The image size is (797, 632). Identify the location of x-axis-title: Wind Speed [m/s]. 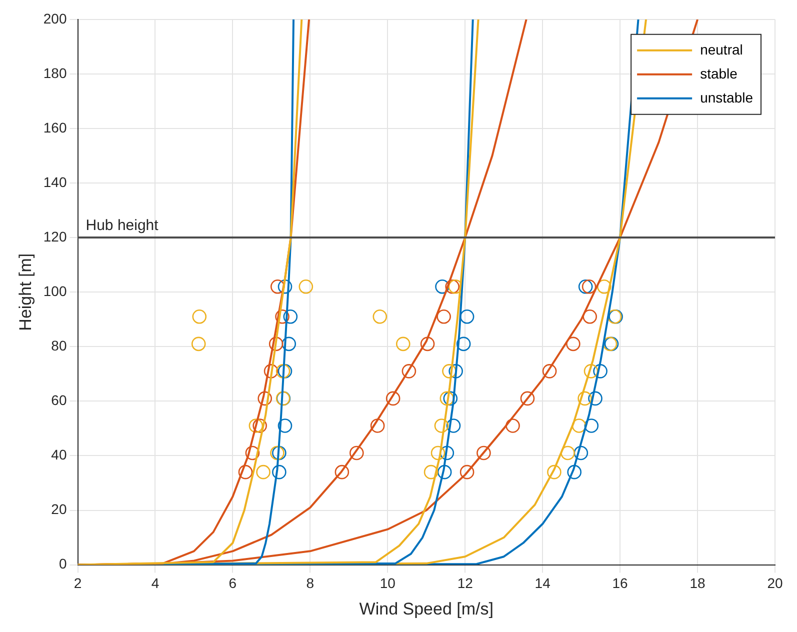
(426, 608).